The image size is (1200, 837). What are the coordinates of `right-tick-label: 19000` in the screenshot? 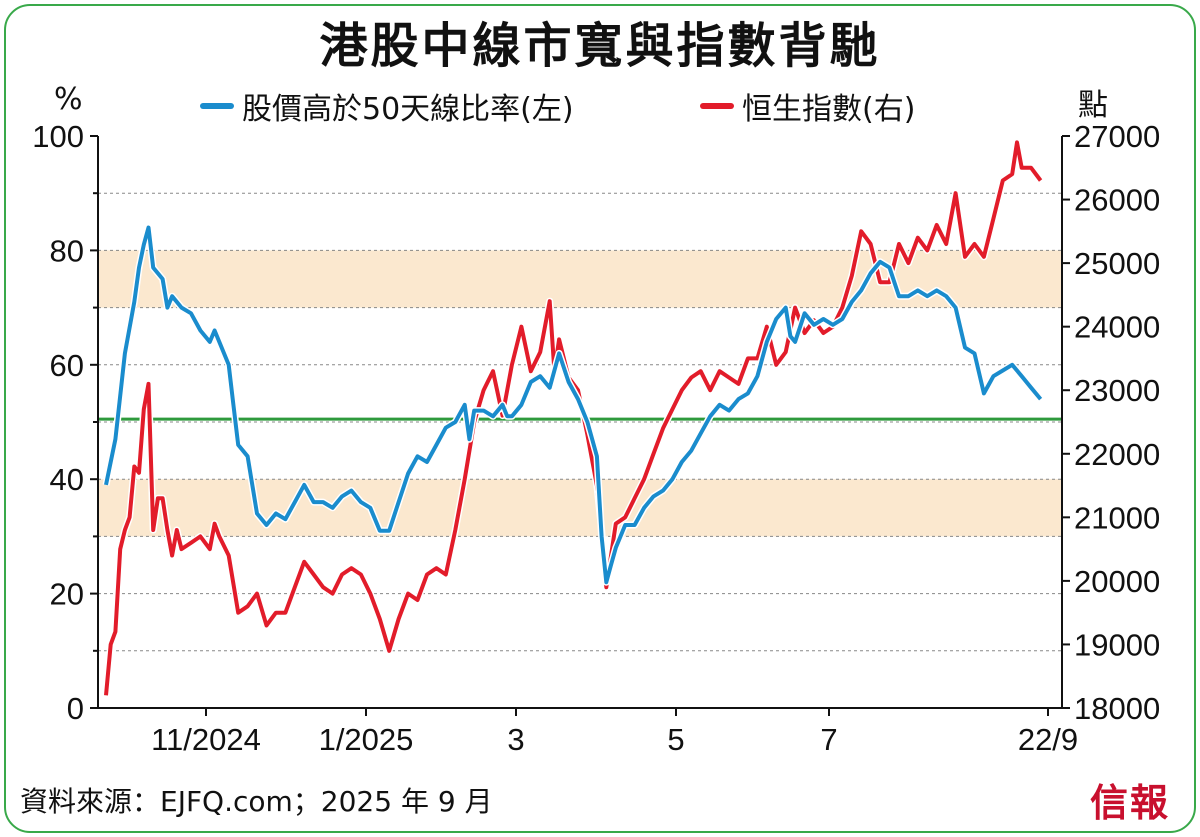 It's located at (1117, 644).